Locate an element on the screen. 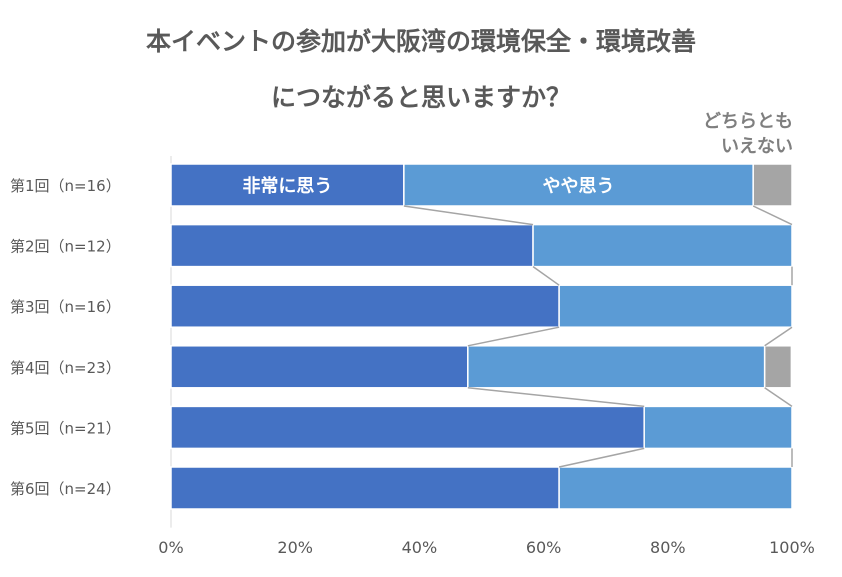  x-tick-label: 100% is located at coordinates (792, 547).